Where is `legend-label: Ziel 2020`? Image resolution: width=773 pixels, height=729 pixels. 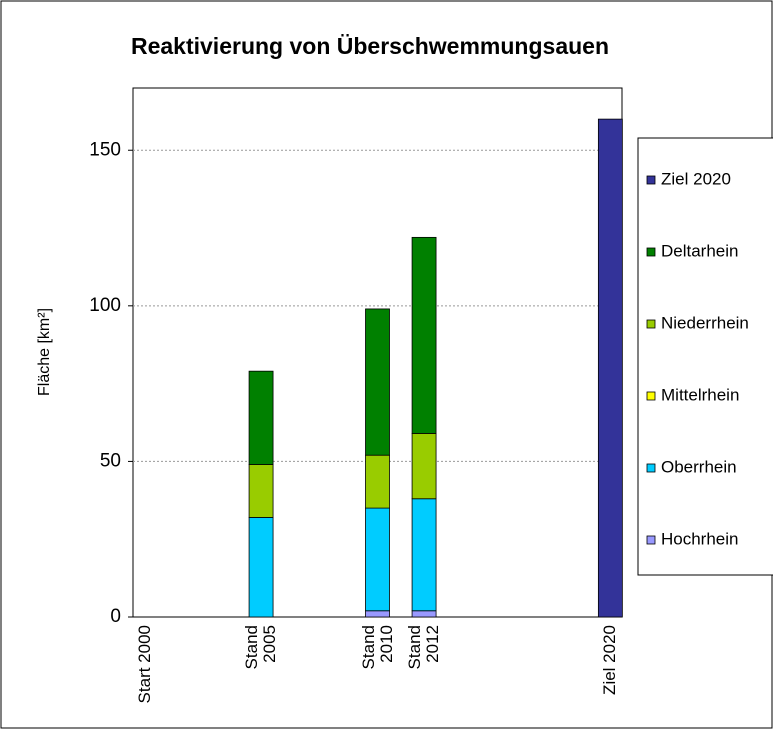
legend-label: Ziel 2020 is located at coordinates (696, 178).